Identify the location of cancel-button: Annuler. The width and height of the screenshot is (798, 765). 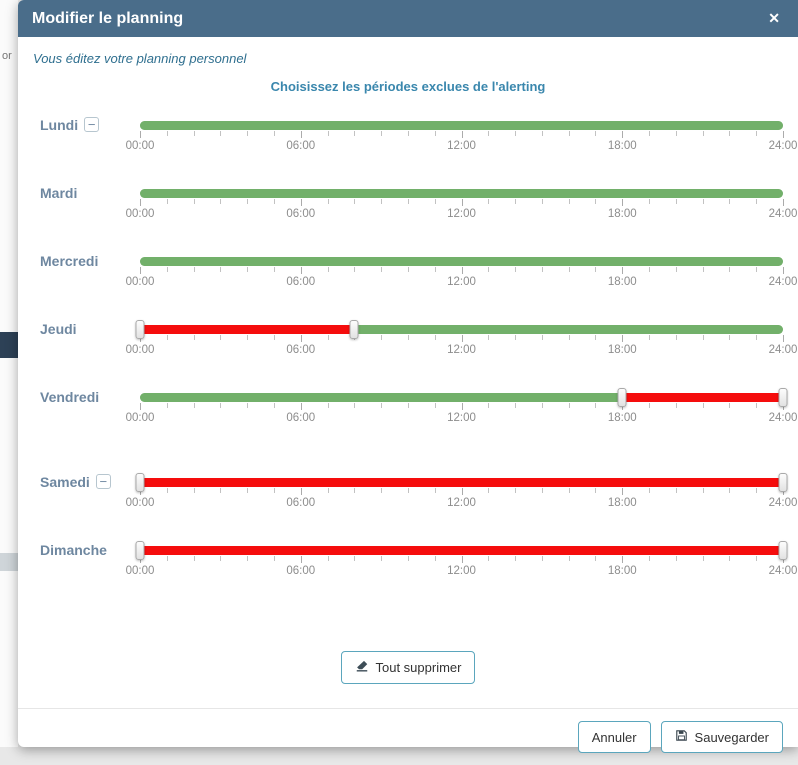
(614, 737).